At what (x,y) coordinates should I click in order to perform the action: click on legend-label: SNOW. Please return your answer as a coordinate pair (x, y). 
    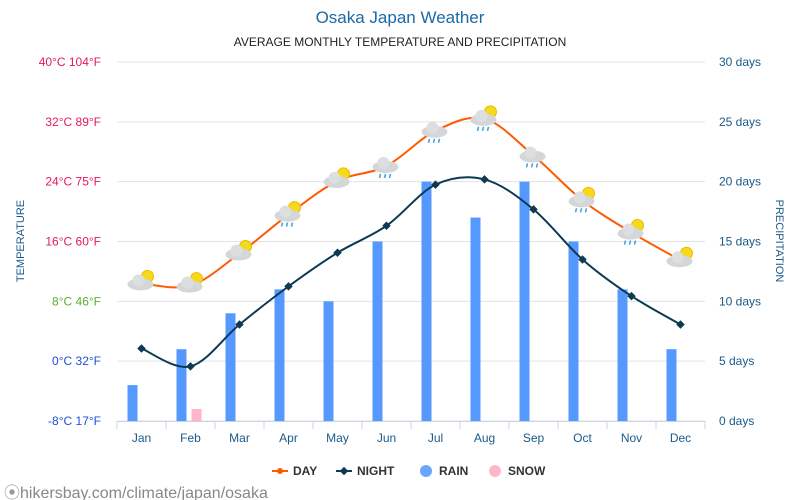
    Looking at the image, I should click on (527, 471).